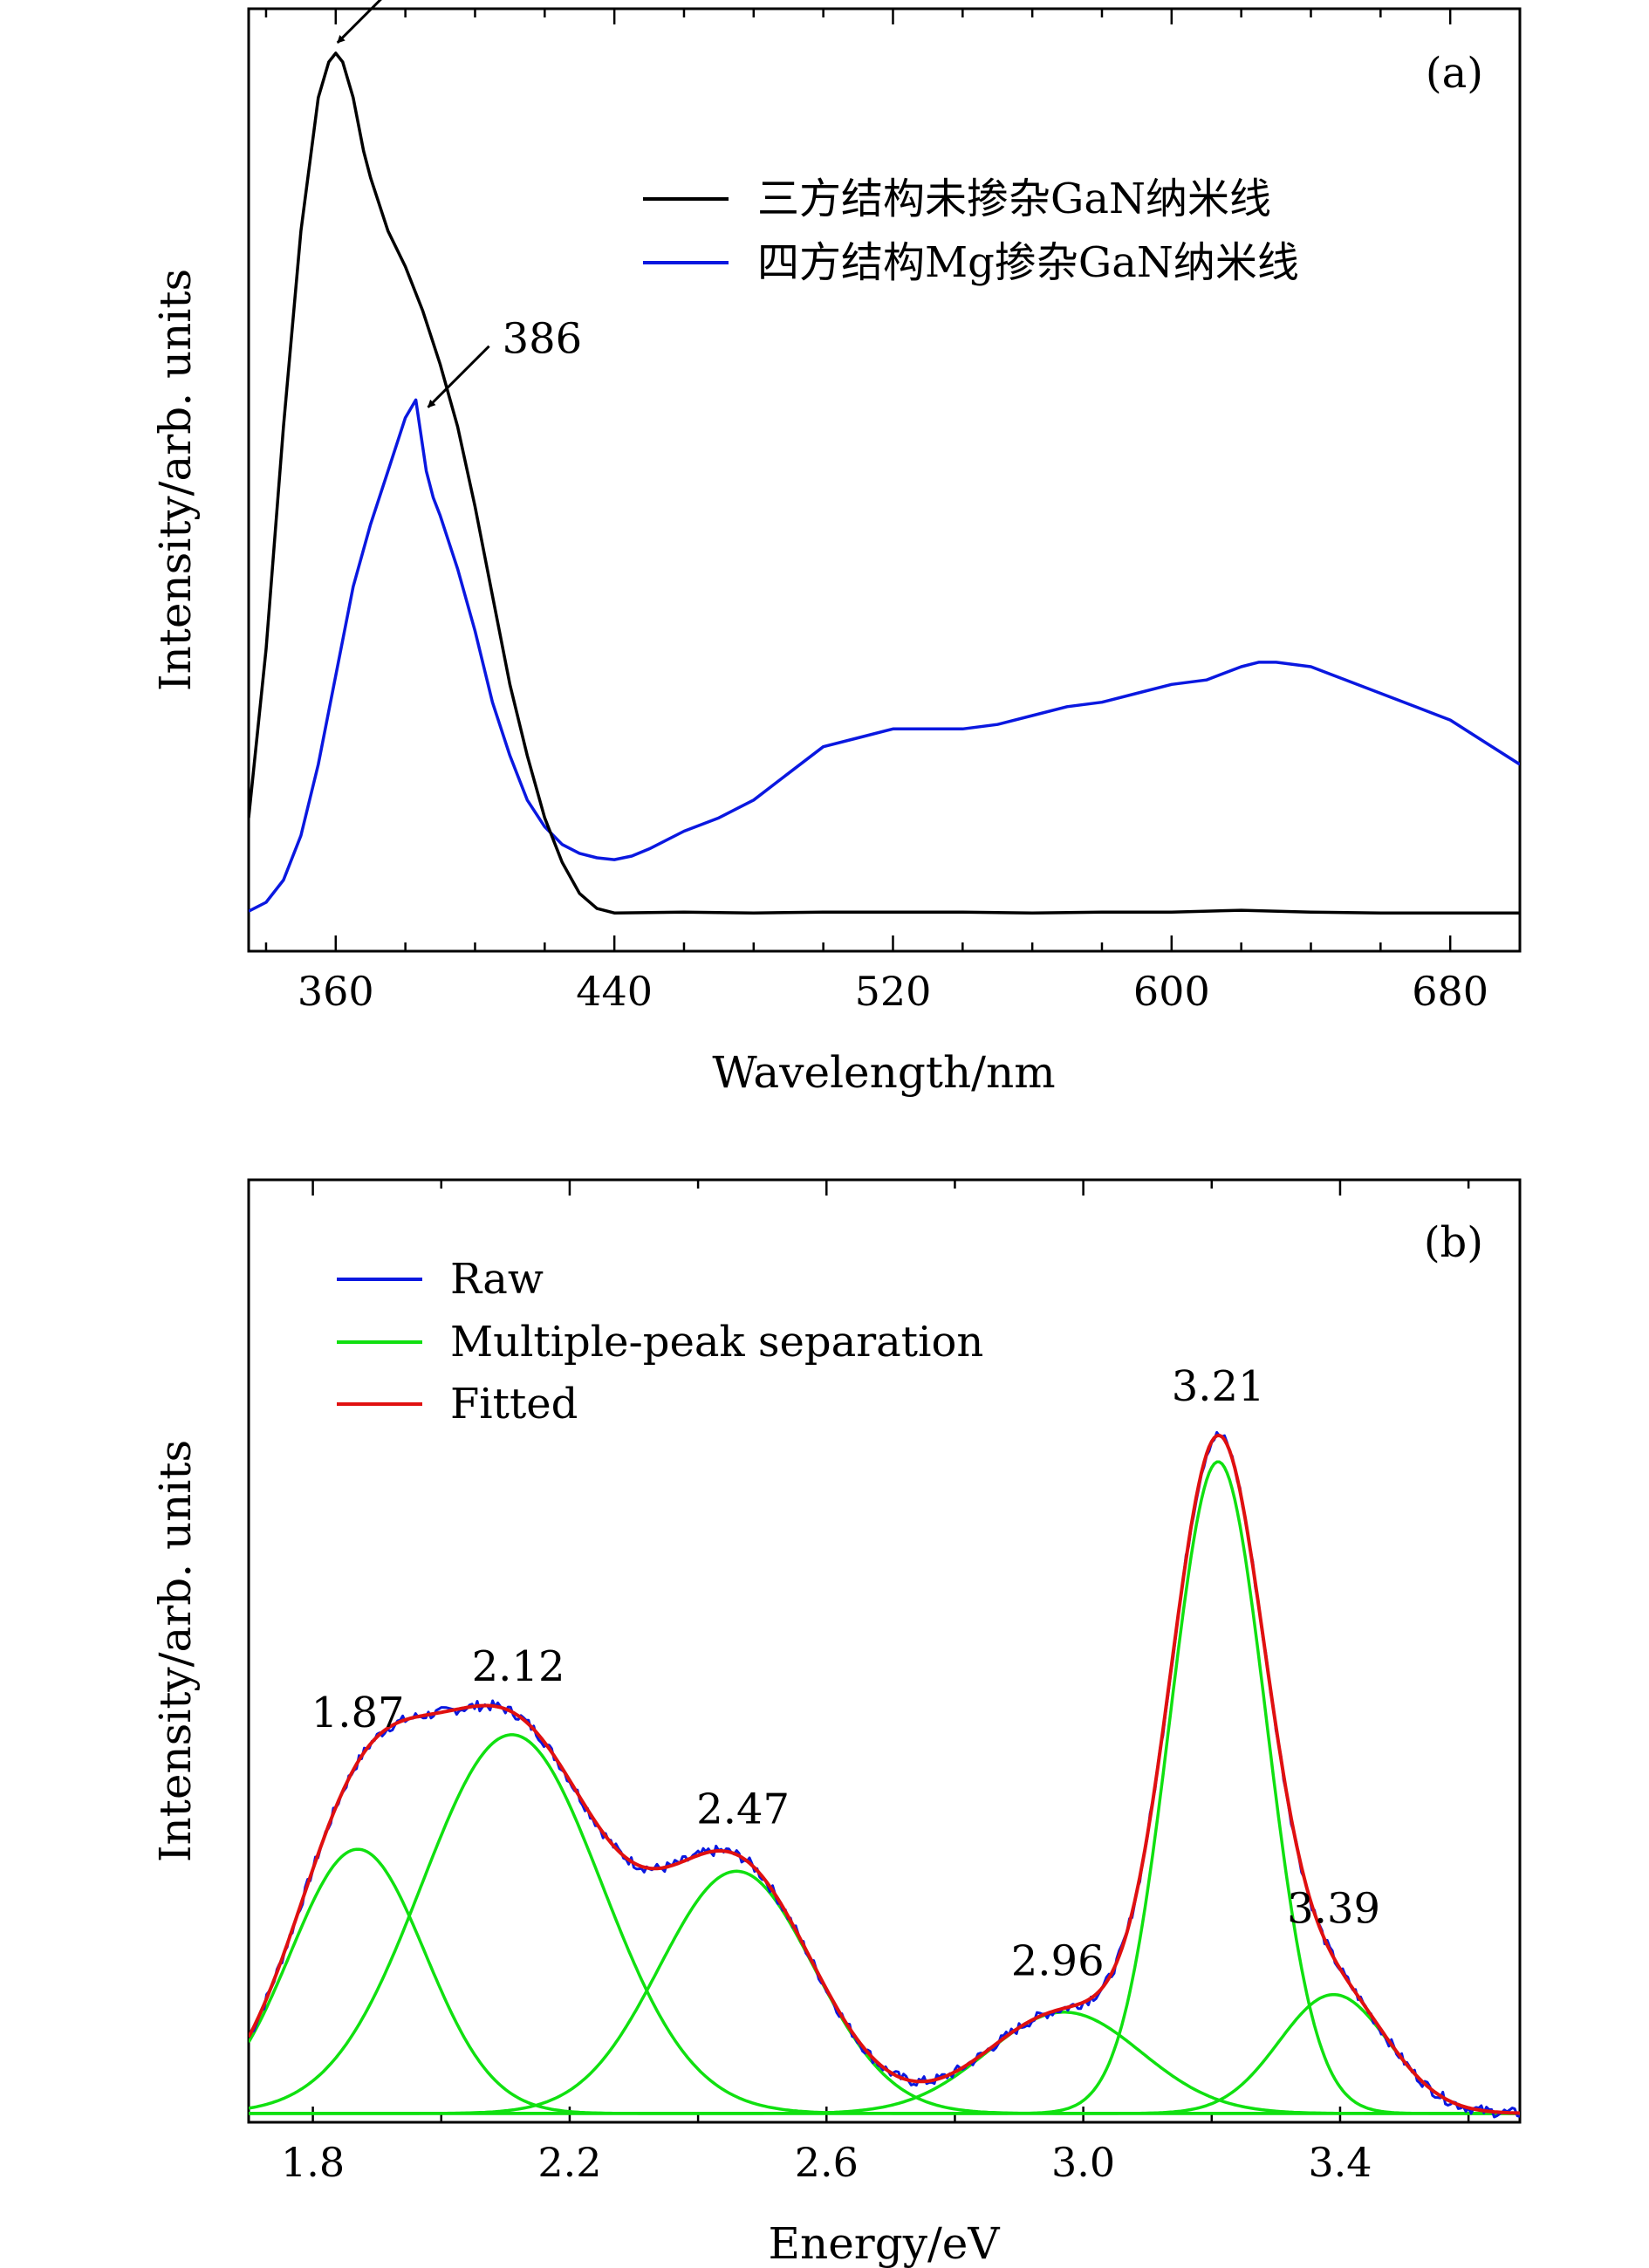 The height and width of the screenshot is (2268, 1649). Describe the element at coordinates (827, 2162) in the screenshot. I see `x-tick-label: 2.6` at that location.